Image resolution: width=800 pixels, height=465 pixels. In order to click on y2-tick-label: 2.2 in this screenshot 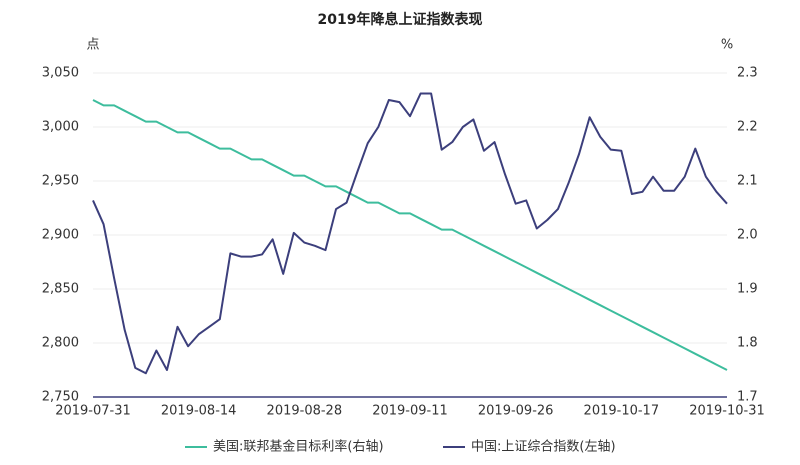, I will do `click(747, 127)`.